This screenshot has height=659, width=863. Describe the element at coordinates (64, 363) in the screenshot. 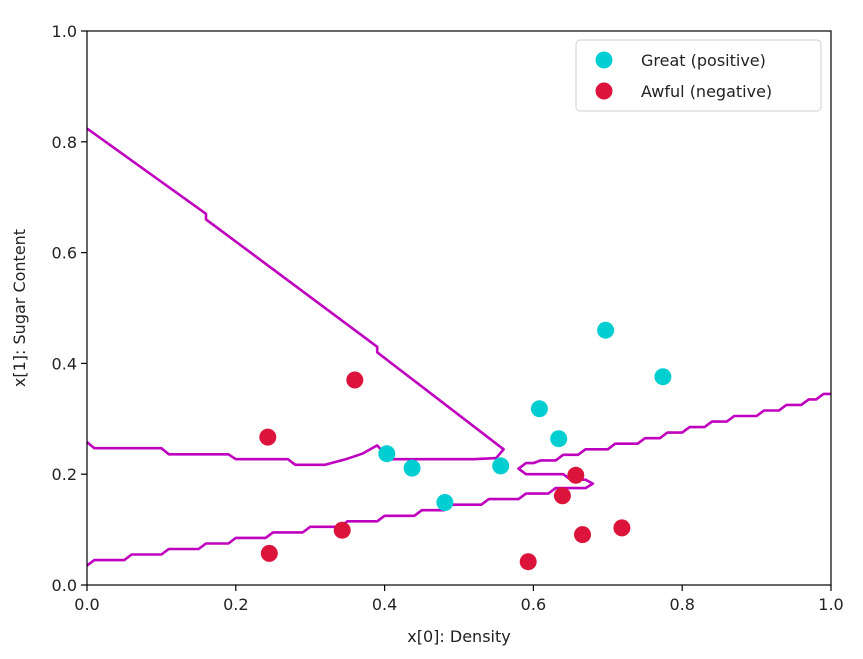

I see `y-tick-label: 0.4` at that location.